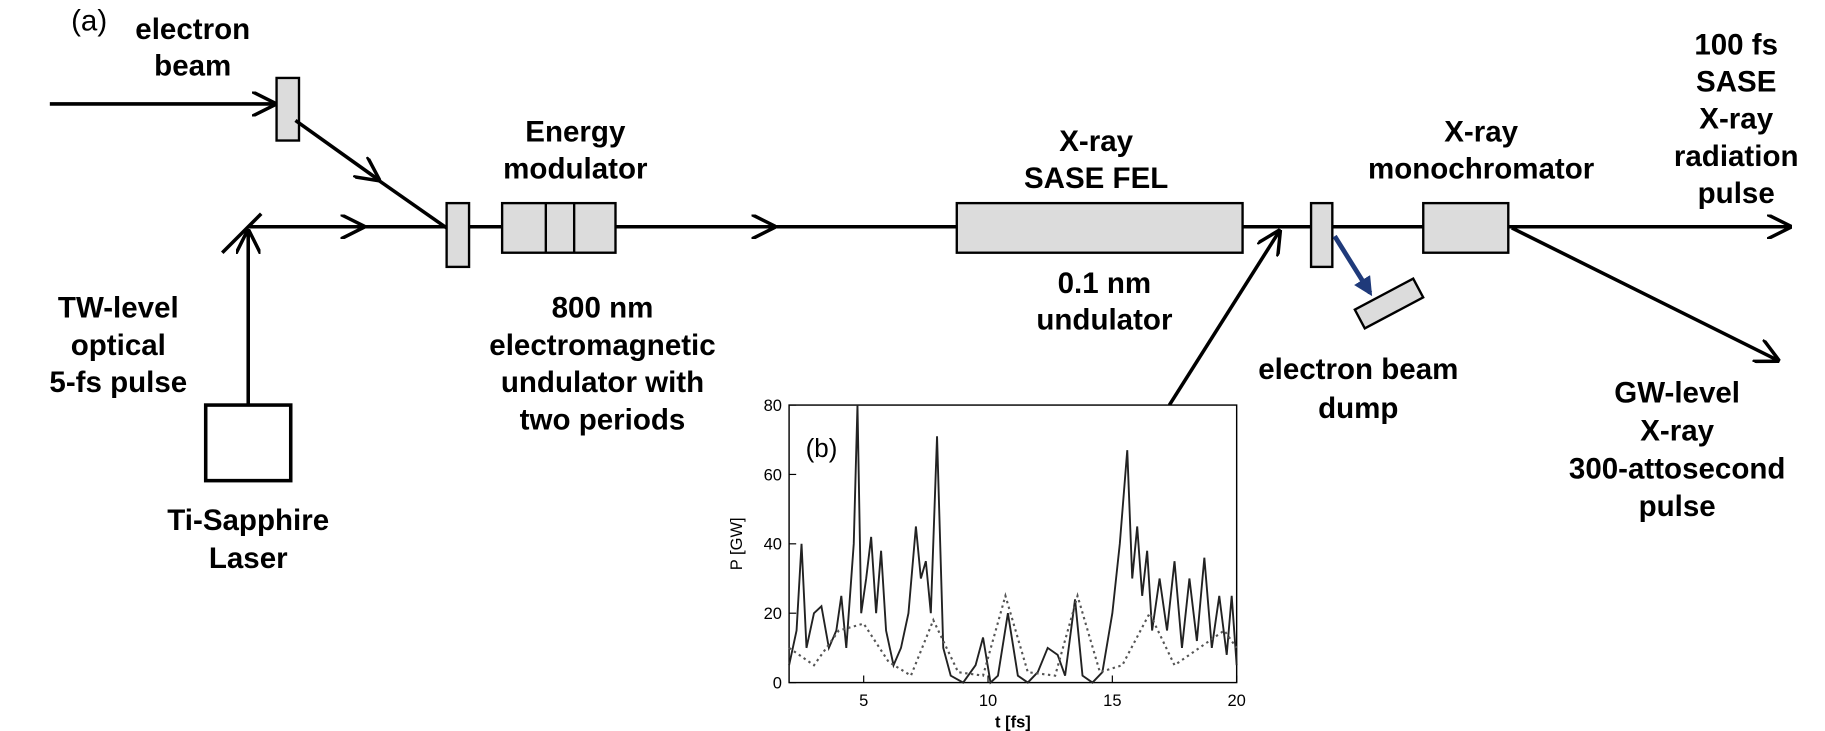  Describe the element at coordinates (1096, 178) in the screenshot. I see `label: SASE FEL` at that location.